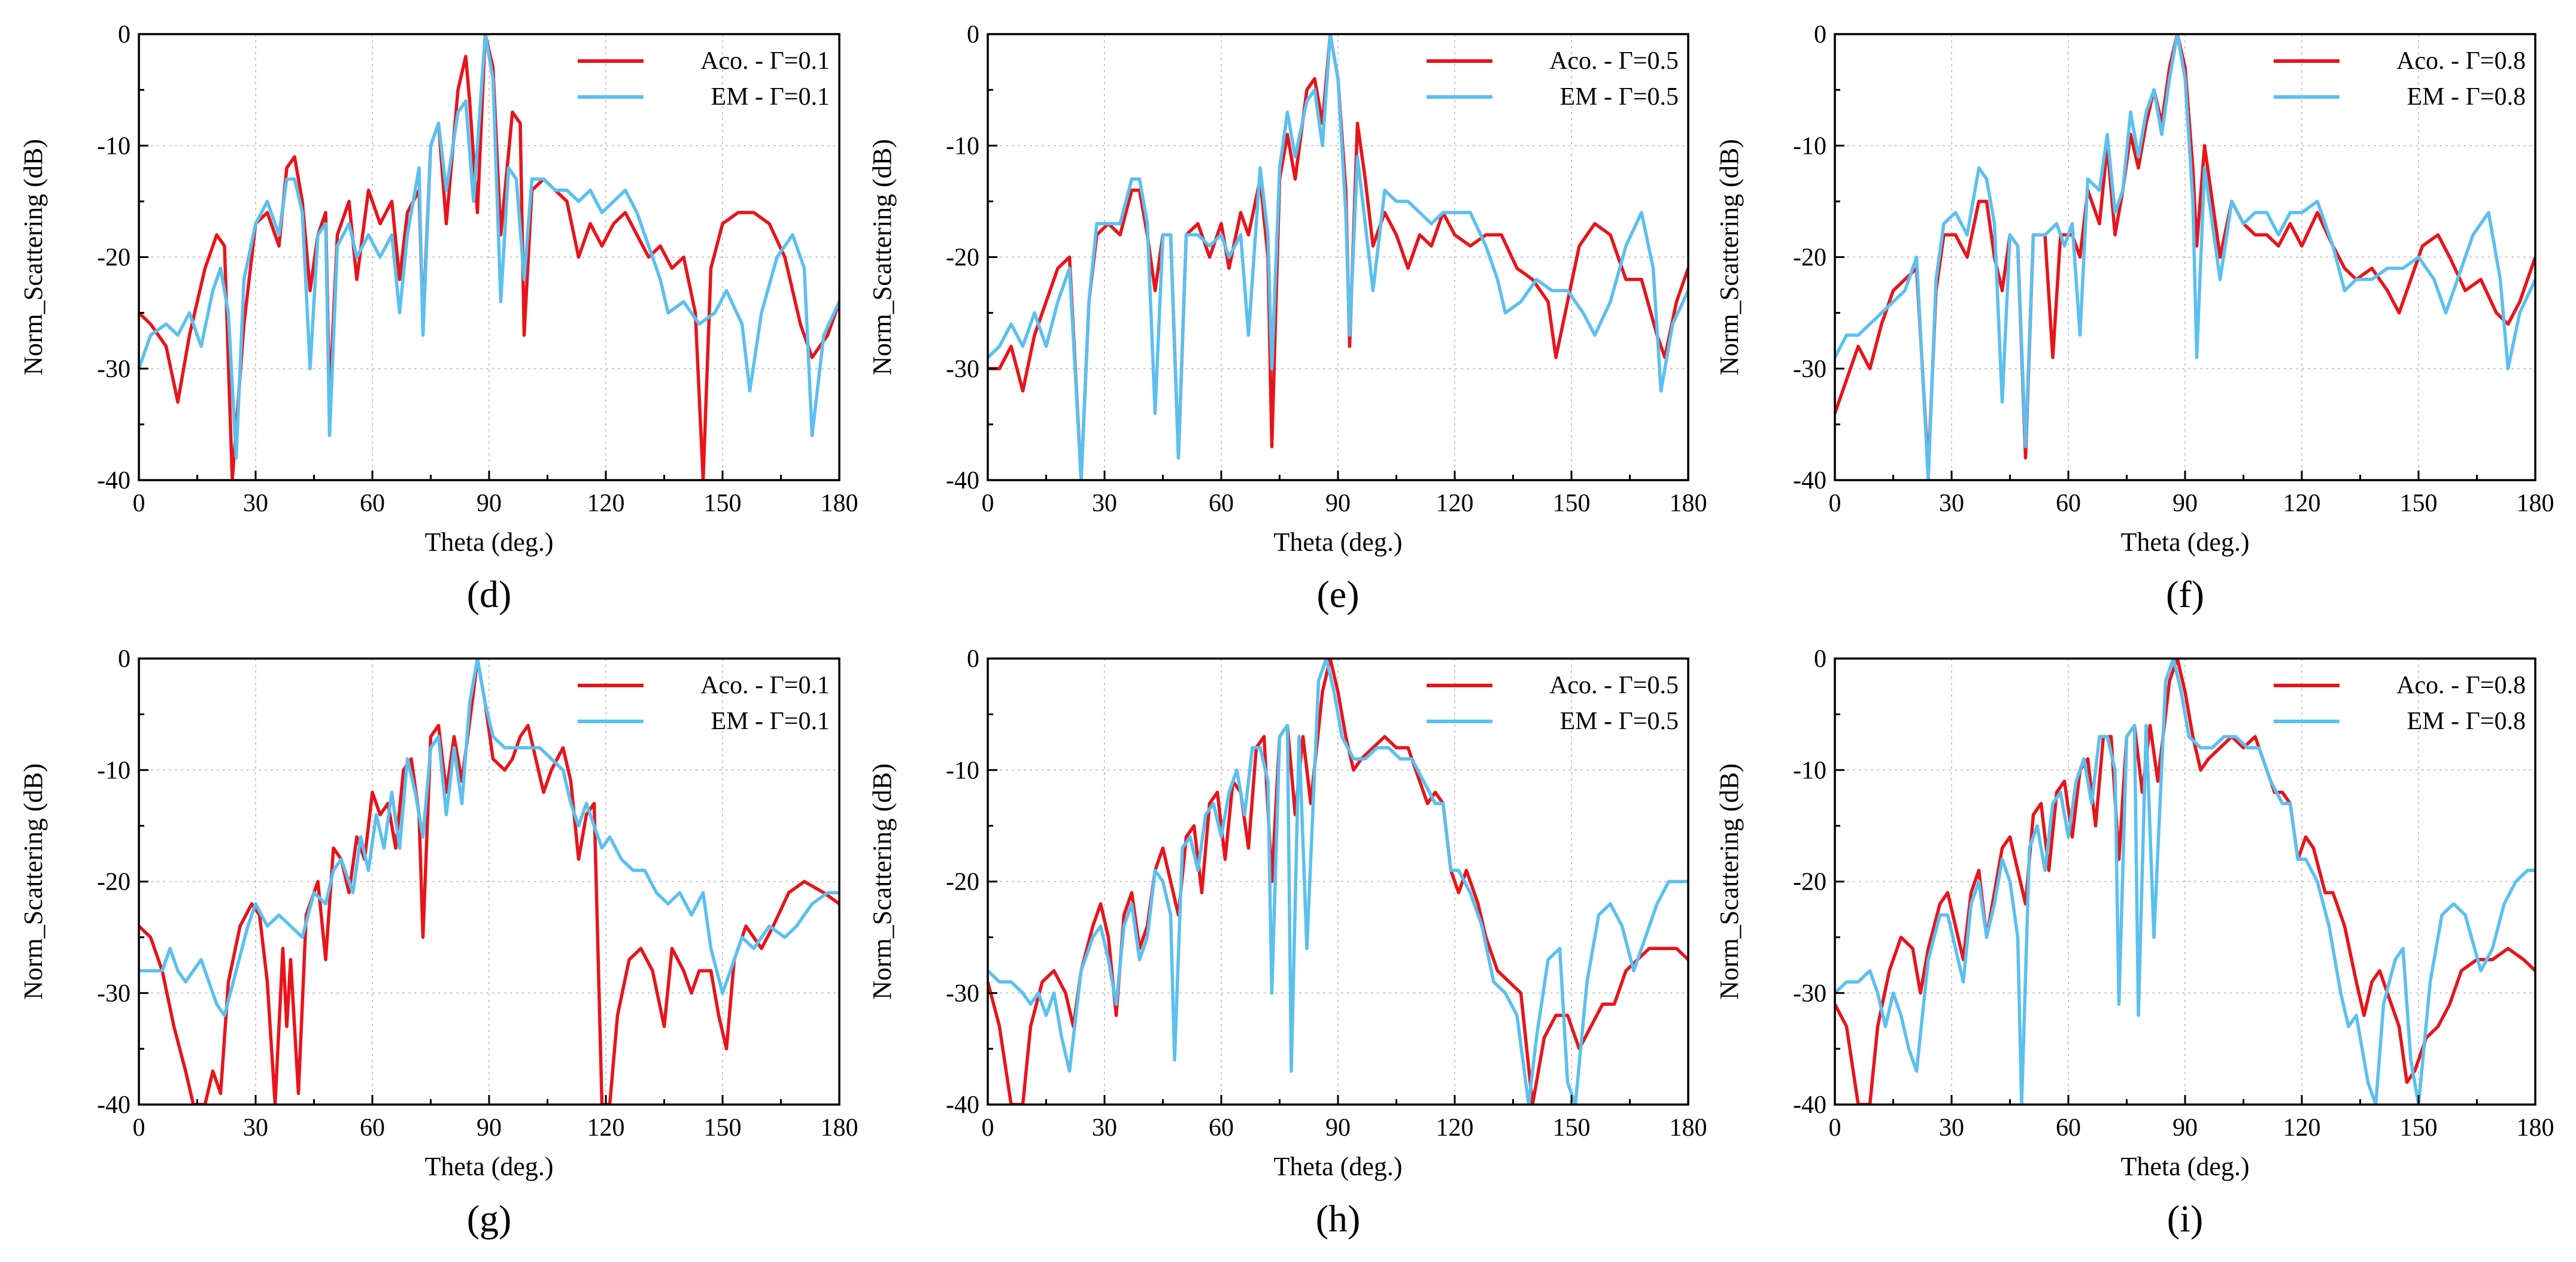 Image resolution: width=2576 pixels, height=1262 pixels. What do you see at coordinates (490, 594) in the screenshot?
I see `panel-label: (d)` at bounding box center [490, 594].